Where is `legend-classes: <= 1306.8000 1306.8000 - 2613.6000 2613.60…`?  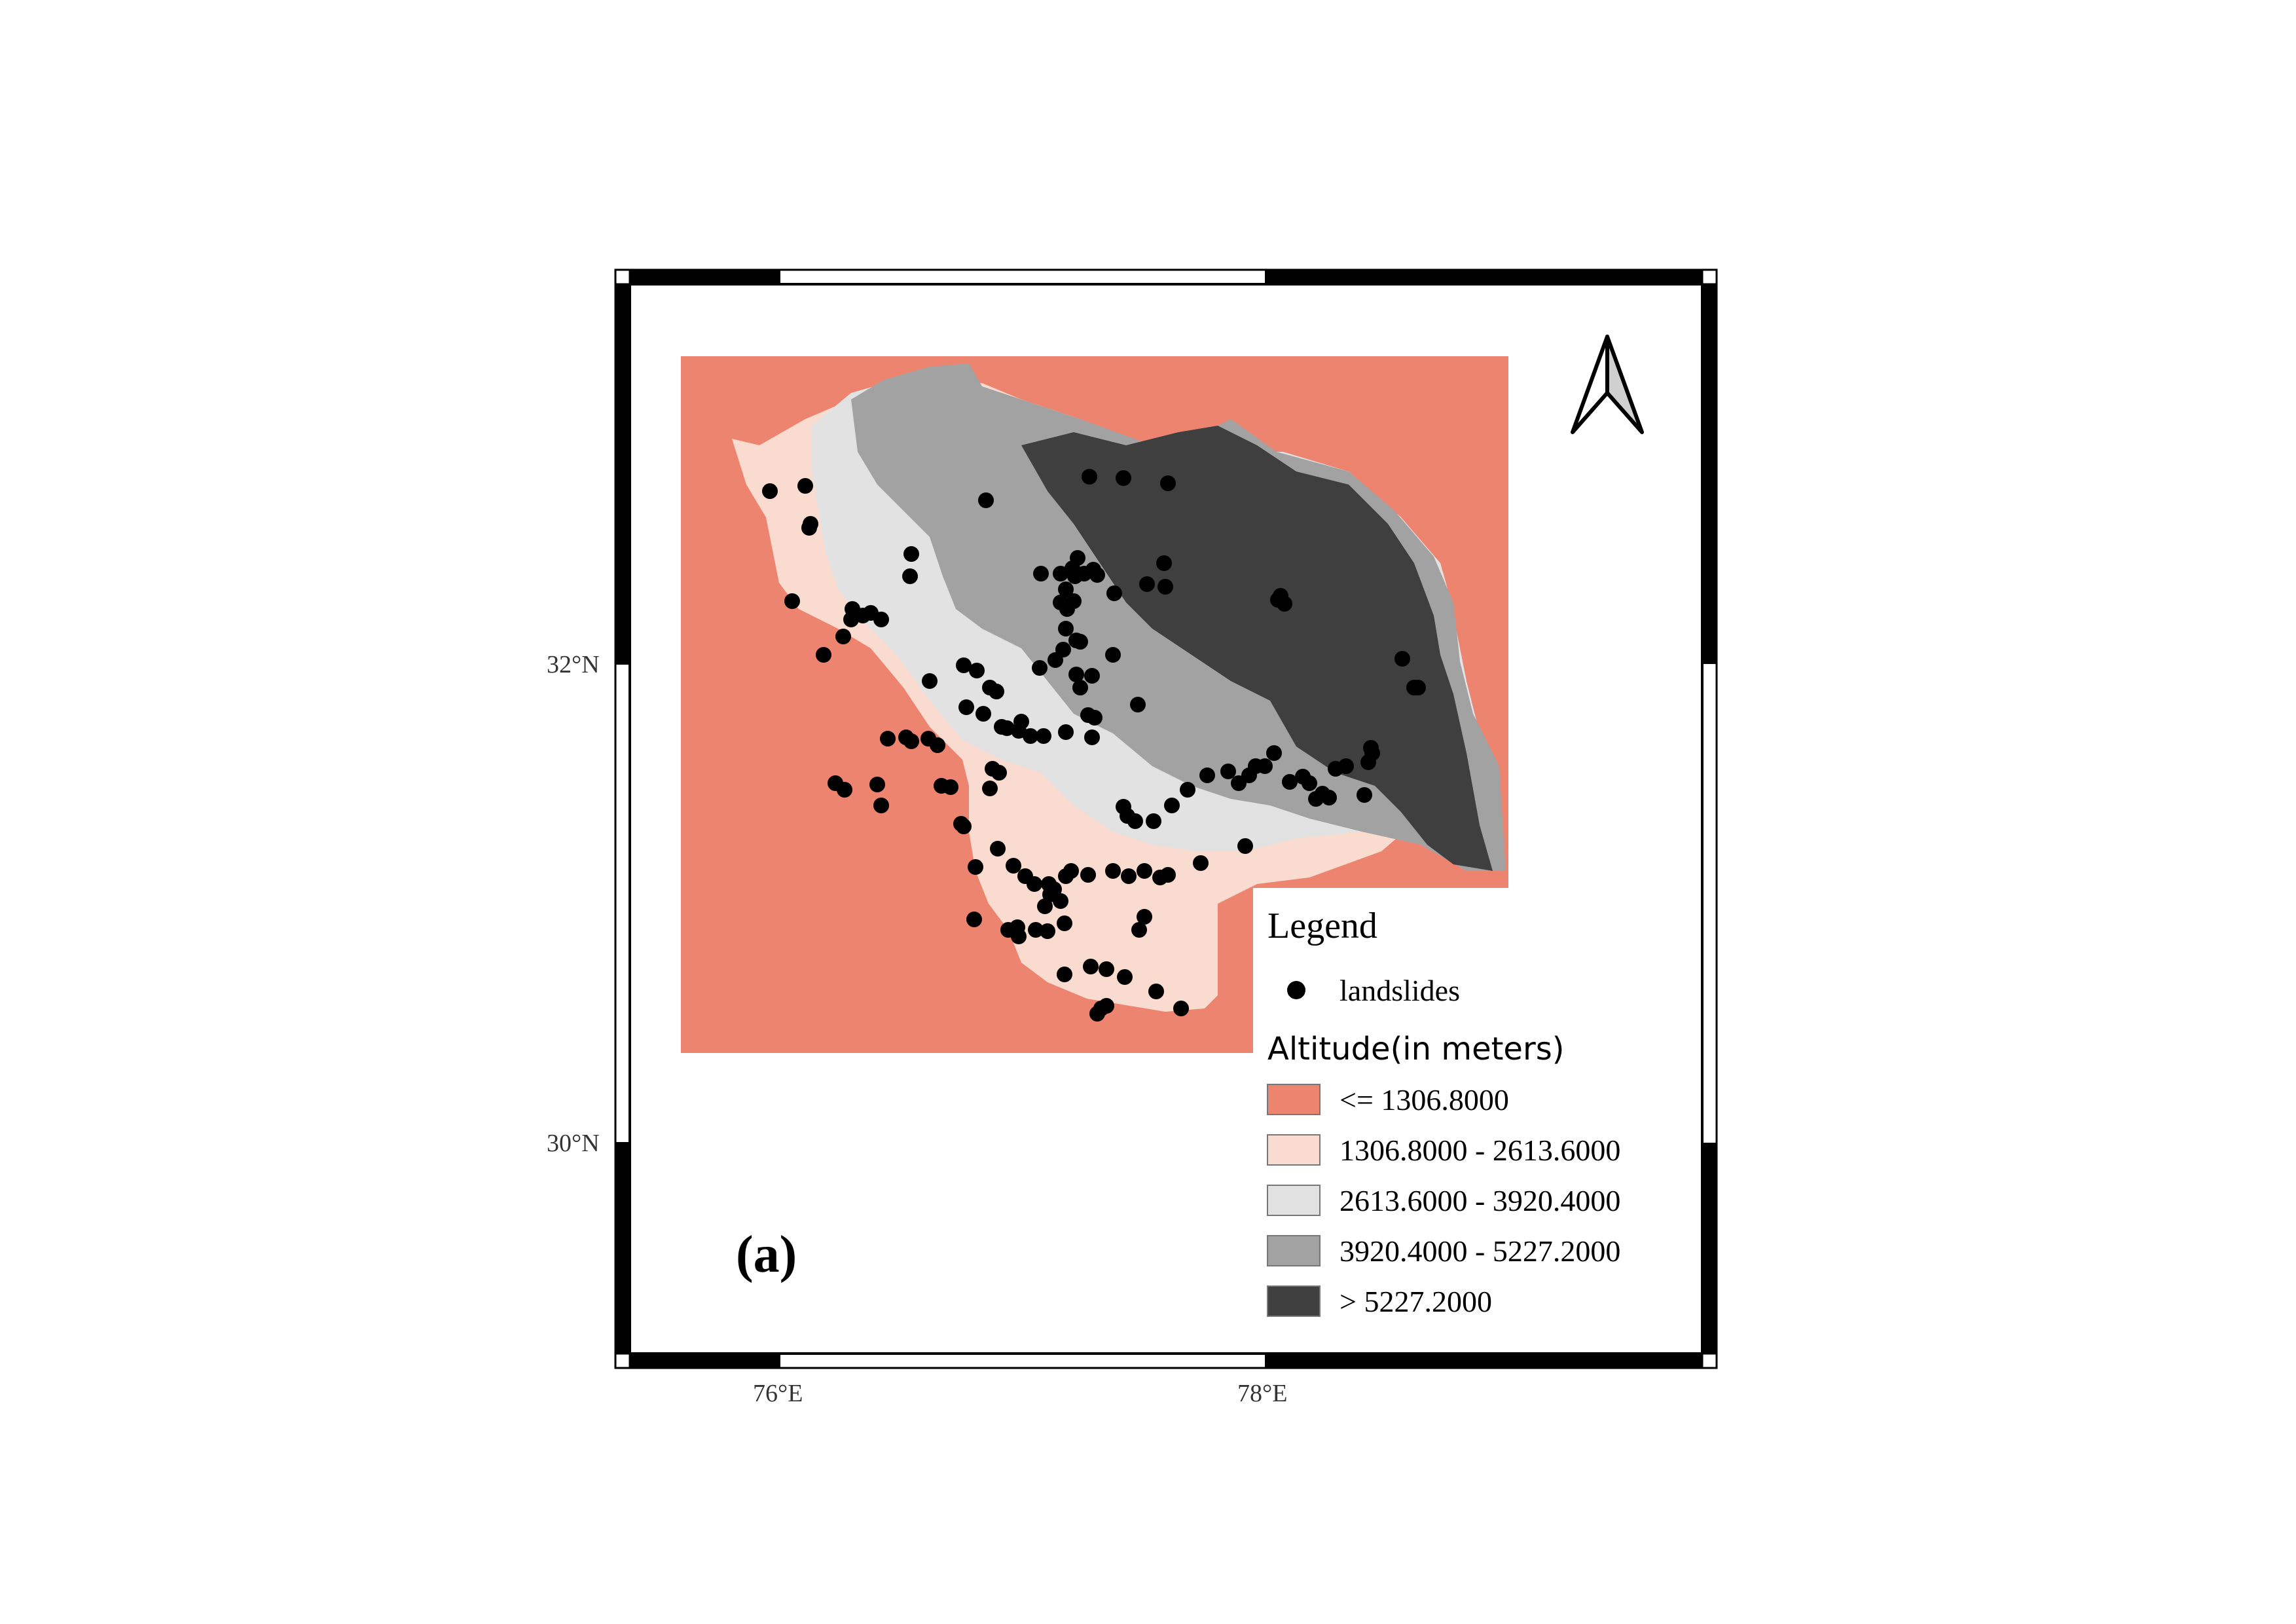
legend-classes: <= 1306.8000 1306.8000 - 2613.6000 2613.60… is located at coordinates (1443, 1200).